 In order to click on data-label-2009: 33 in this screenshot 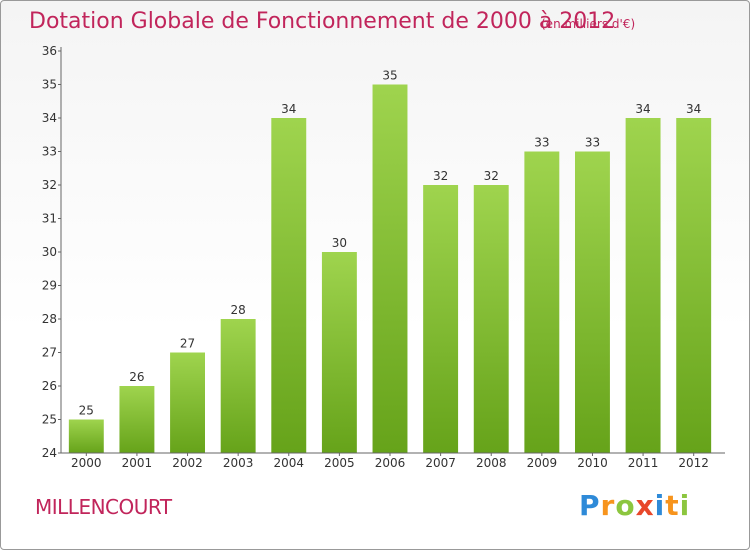, I will do `click(541, 143)`.